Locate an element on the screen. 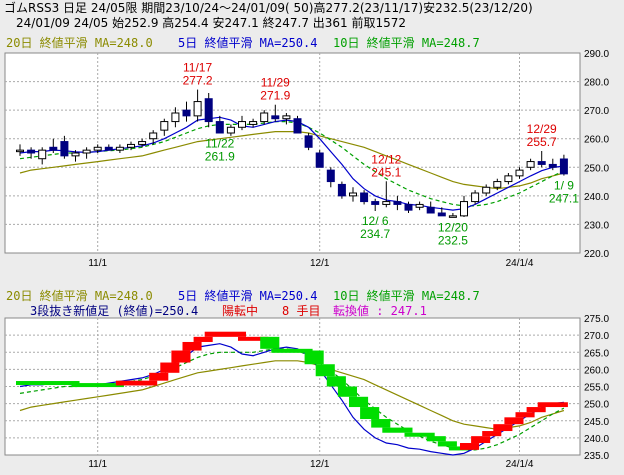 Image resolution: width=624 pixels, height=475 pixels. bottom-y-tick-label: 245.0 is located at coordinates (596, 422).